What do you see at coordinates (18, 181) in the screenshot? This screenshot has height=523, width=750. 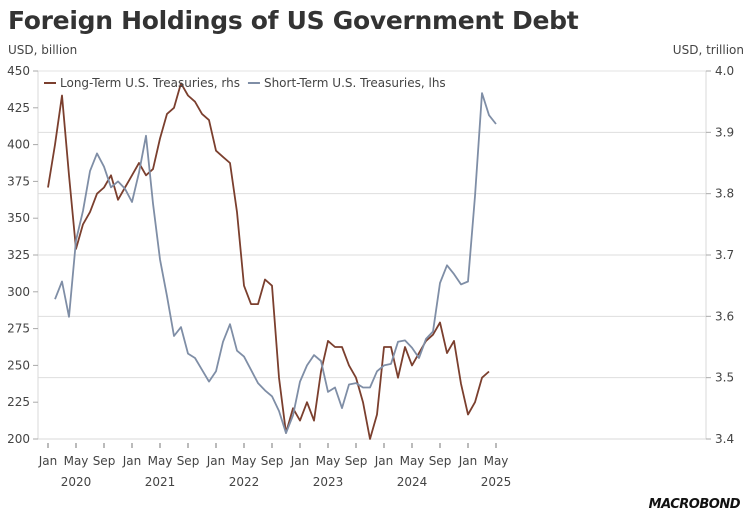 I see `left-axis-tick-label: 375` at bounding box center [18, 181].